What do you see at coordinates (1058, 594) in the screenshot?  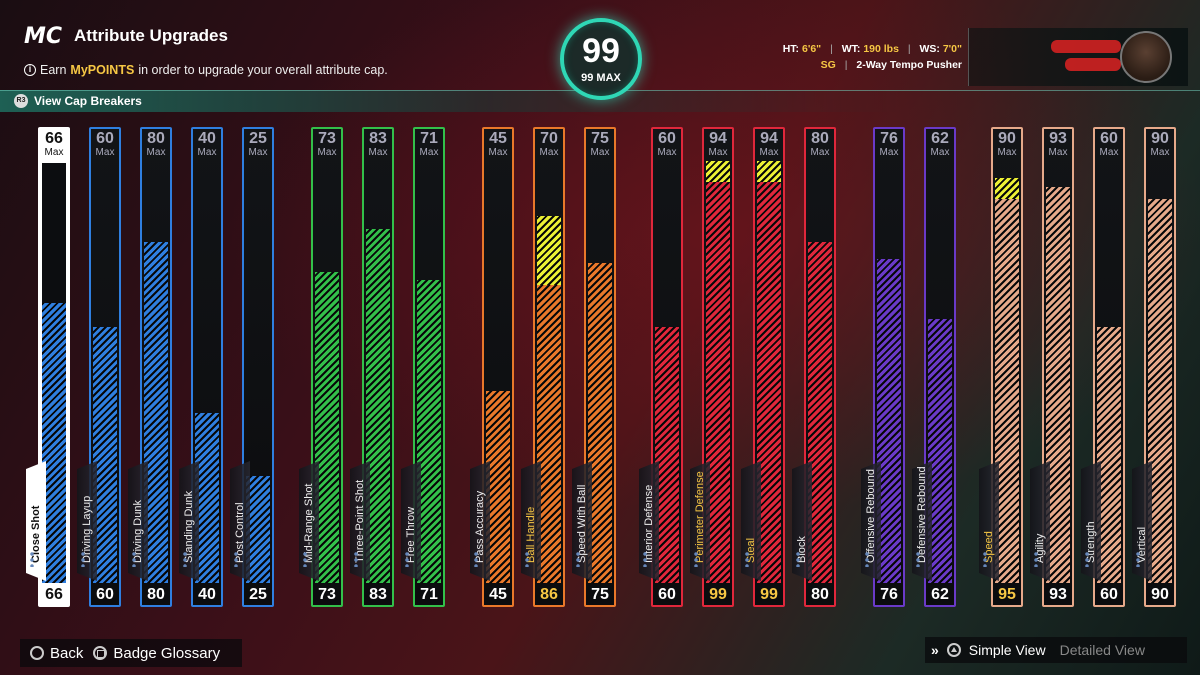 I see `attribute-value: 93` at bounding box center [1058, 594].